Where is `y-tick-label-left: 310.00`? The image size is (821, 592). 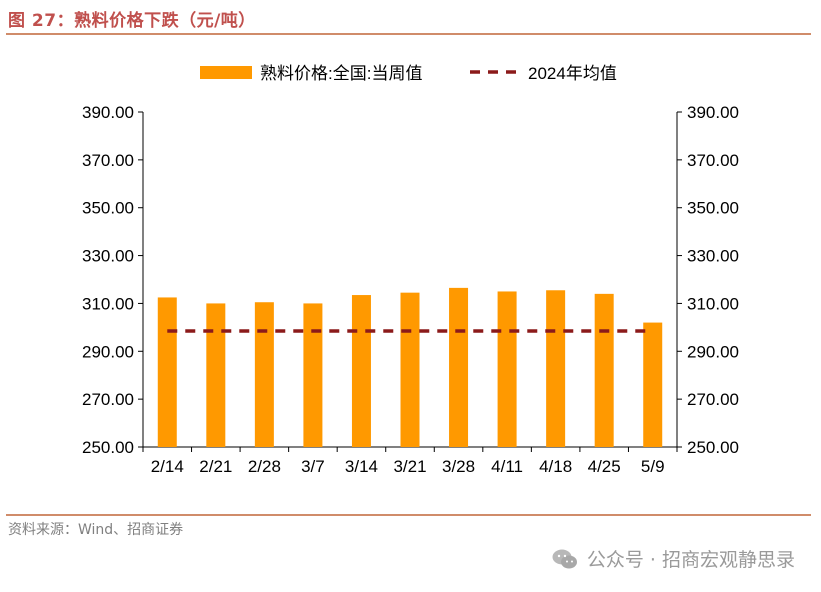 y-tick-label-left: 310.00 is located at coordinates (108, 303).